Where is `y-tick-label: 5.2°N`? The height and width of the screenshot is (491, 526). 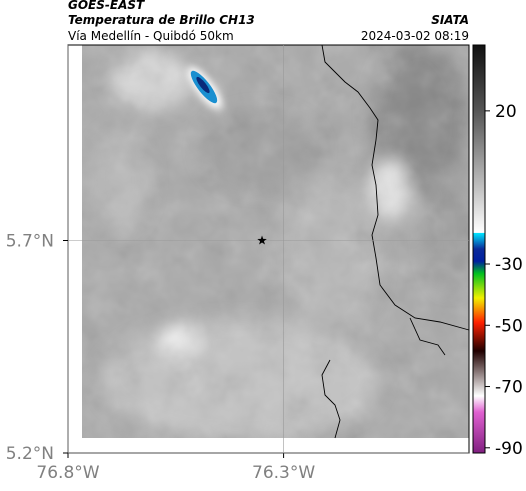
y-tick-label: 5.2°N is located at coordinates (30, 454).